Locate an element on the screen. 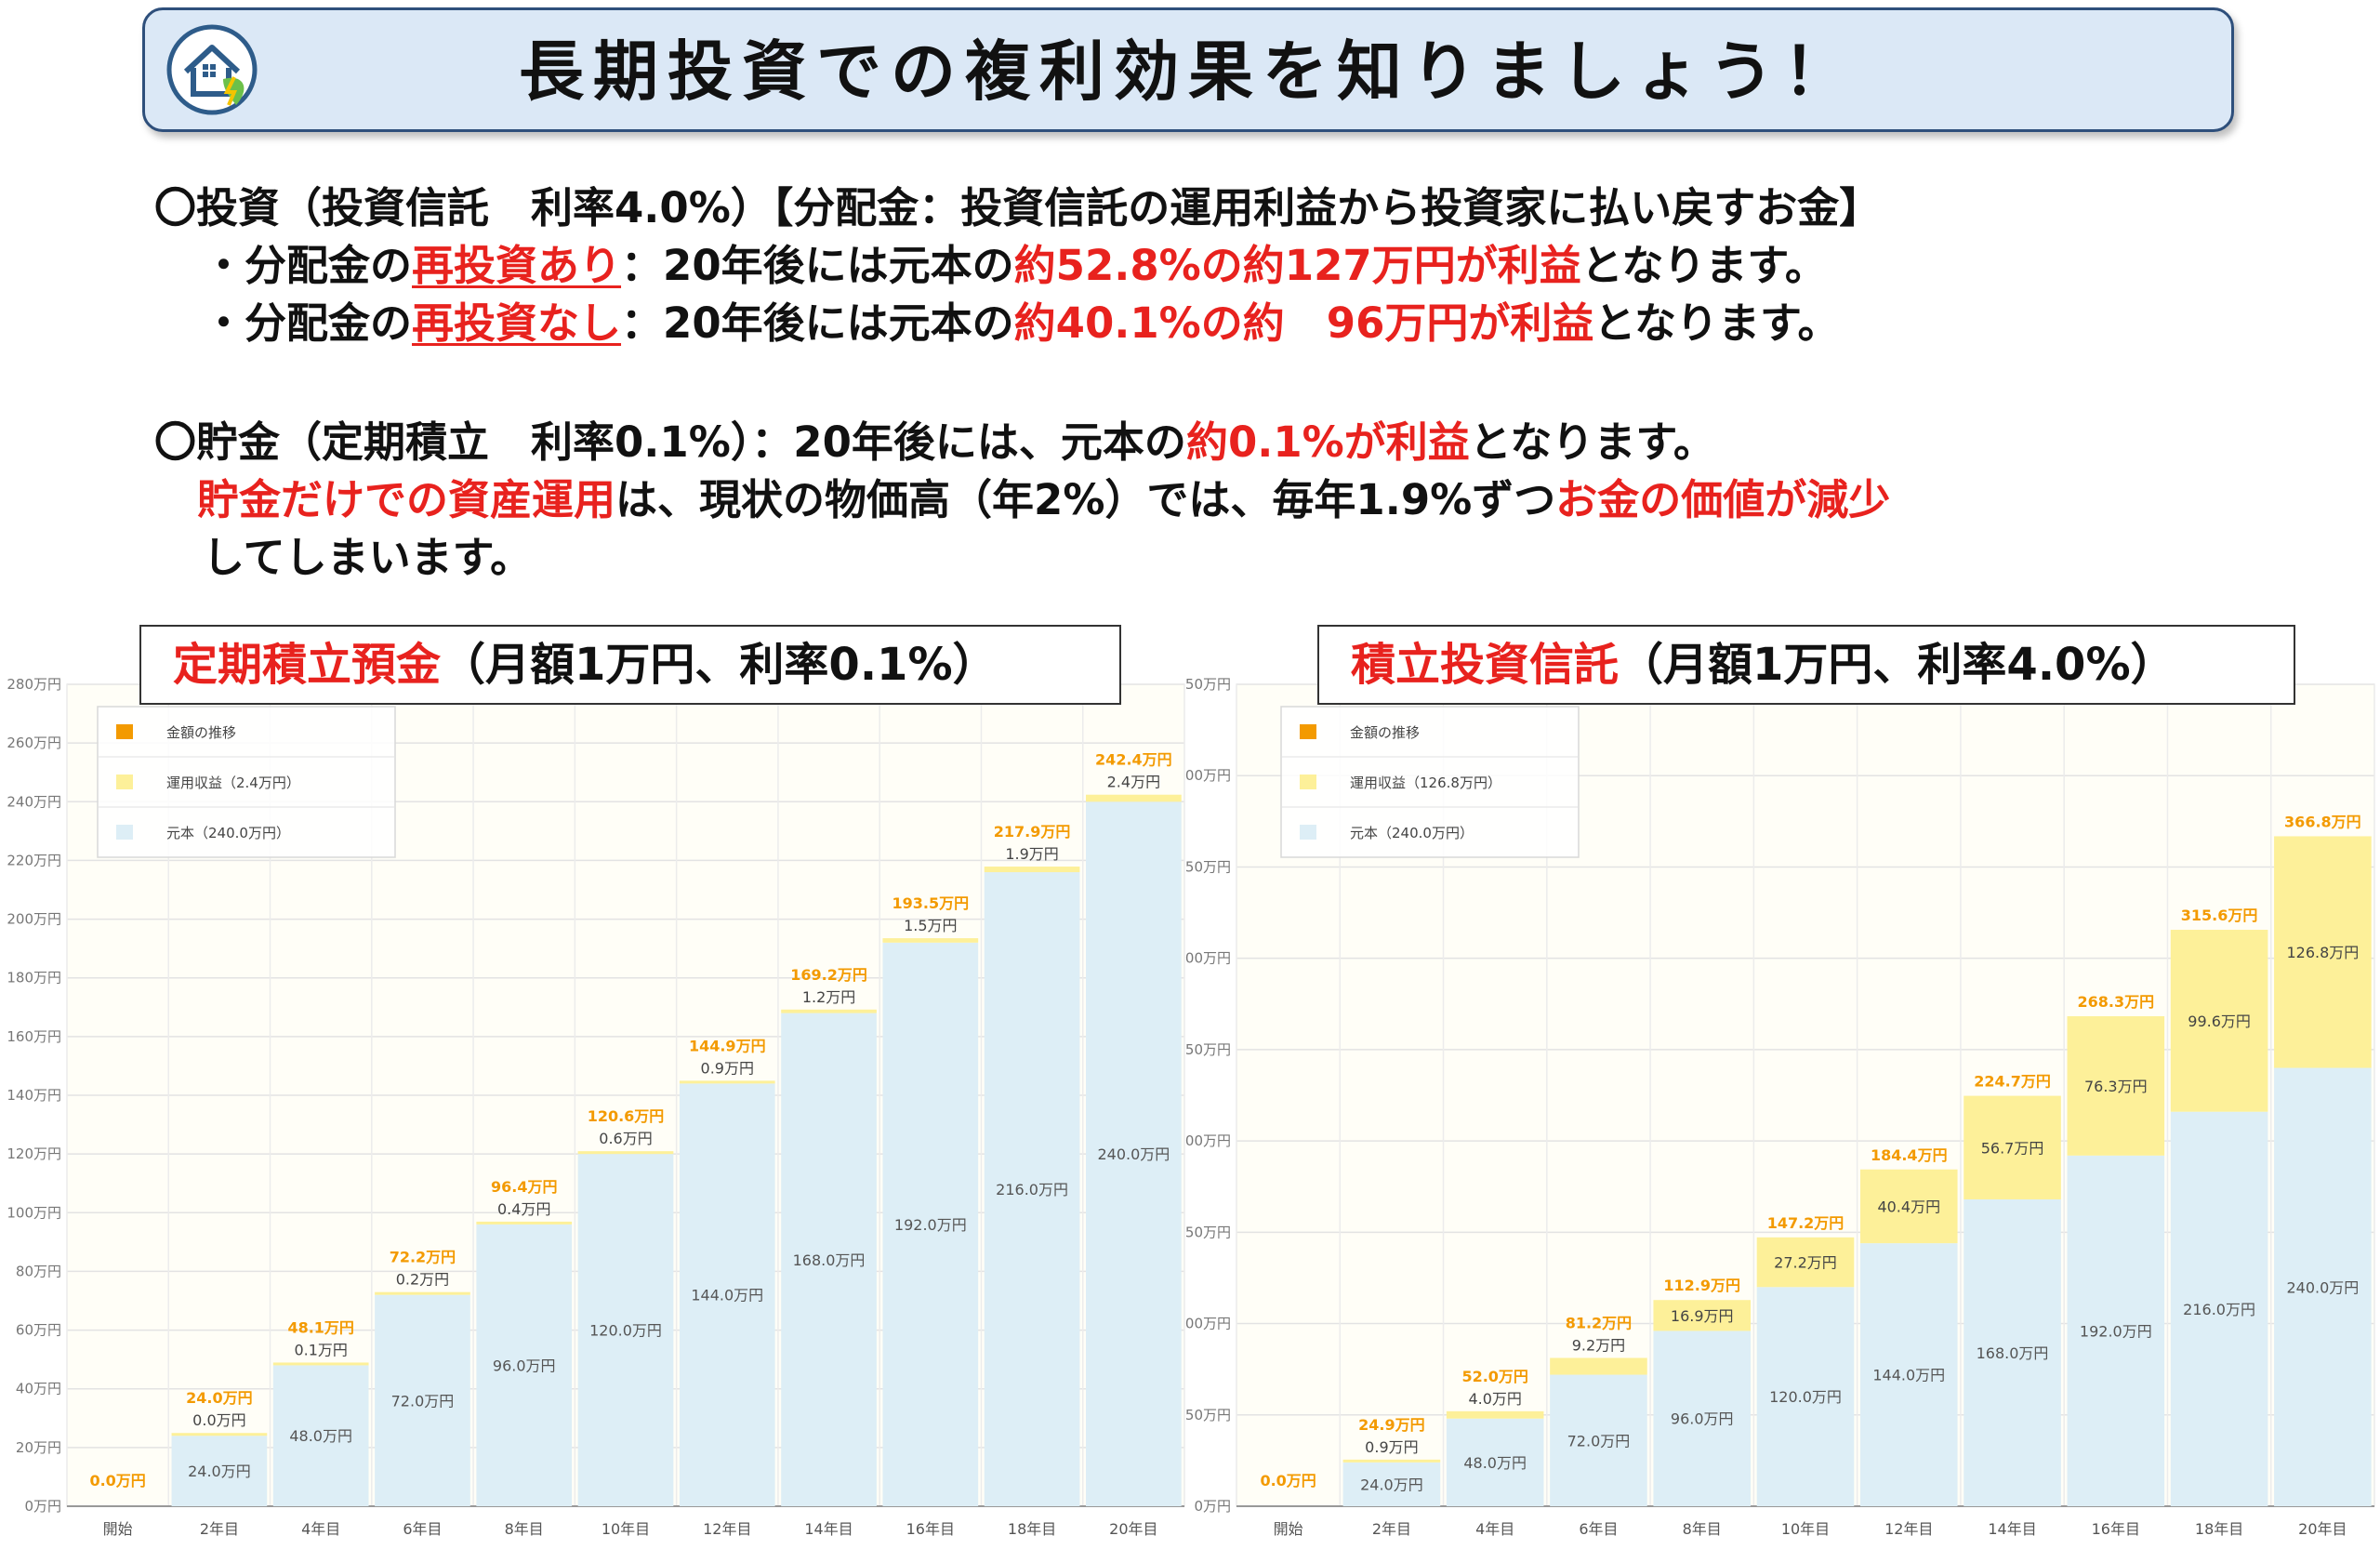 The height and width of the screenshot is (1549, 2380). x-tick-label: 14年目 is located at coordinates (828, 1529).